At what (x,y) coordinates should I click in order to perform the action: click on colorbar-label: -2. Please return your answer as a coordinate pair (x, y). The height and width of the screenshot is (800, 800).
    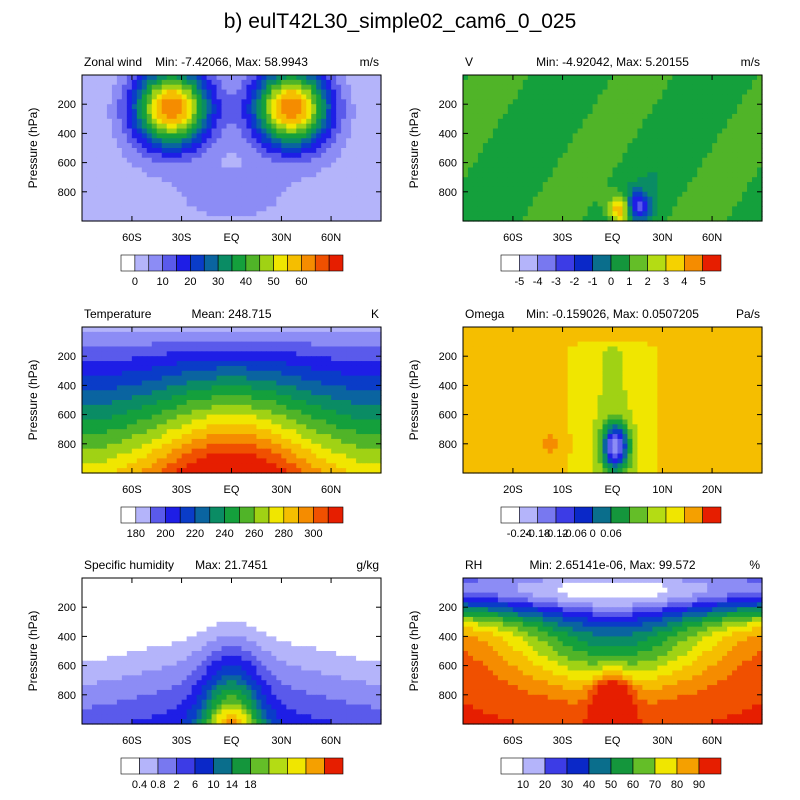
    Looking at the image, I should click on (574, 282).